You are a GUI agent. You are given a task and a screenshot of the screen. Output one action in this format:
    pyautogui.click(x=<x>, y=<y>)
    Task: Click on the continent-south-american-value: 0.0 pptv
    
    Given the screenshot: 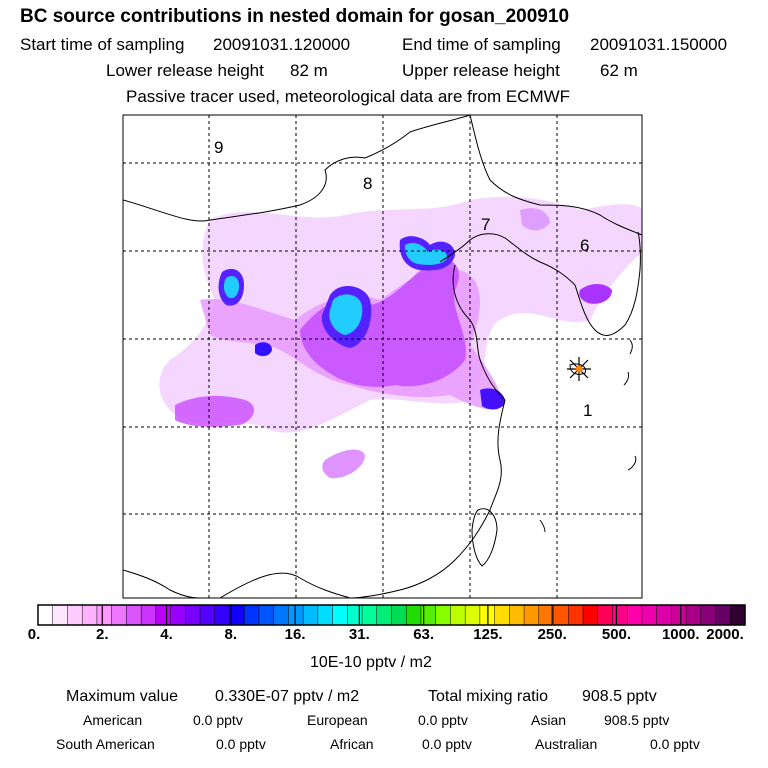 What is the action you would take?
    pyautogui.click(x=241, y=744)
    